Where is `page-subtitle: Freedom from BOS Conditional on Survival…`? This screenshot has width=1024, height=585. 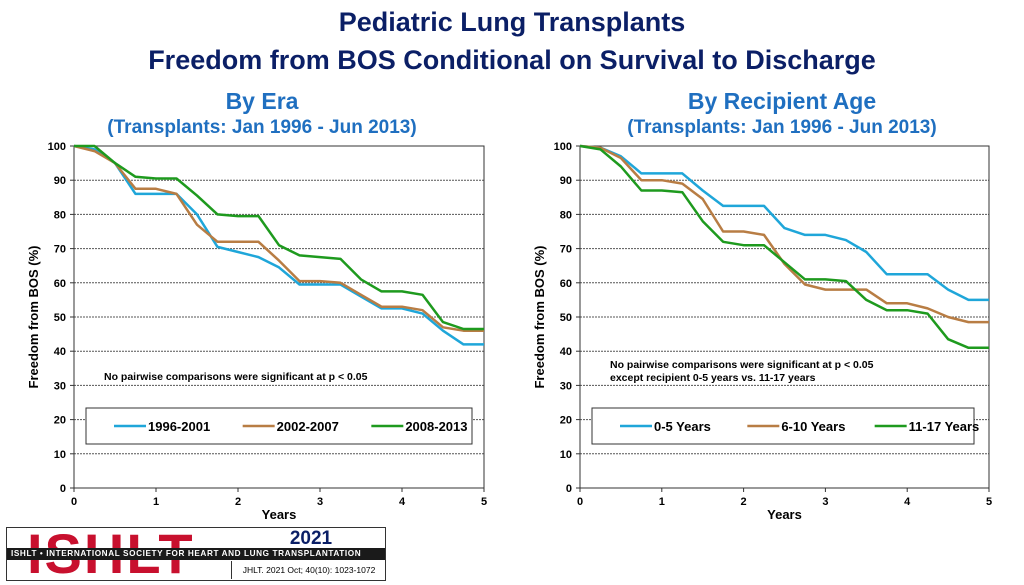
page-subtitle: Freedom from BOS Conditional on Survival… is located at coordinates (512, 60).